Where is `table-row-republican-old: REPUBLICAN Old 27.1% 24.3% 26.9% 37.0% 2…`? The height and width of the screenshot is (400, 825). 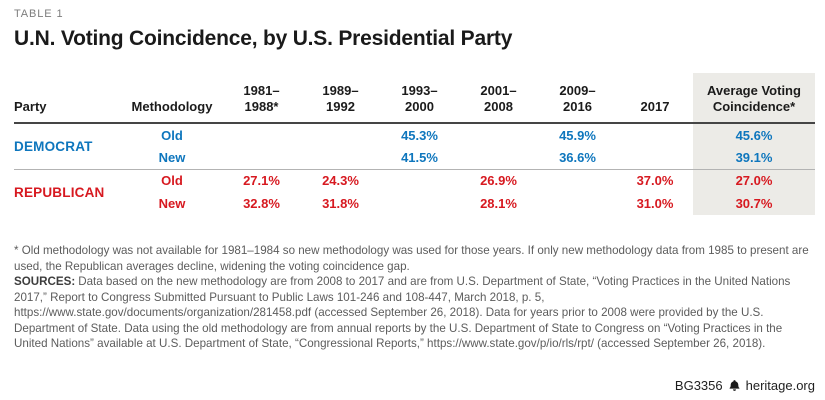
table-row-republican-old: REPUBLICAN Old 27.1% 24.3% 26.9% 37.0% 2… is located at coordinates (414, 191).